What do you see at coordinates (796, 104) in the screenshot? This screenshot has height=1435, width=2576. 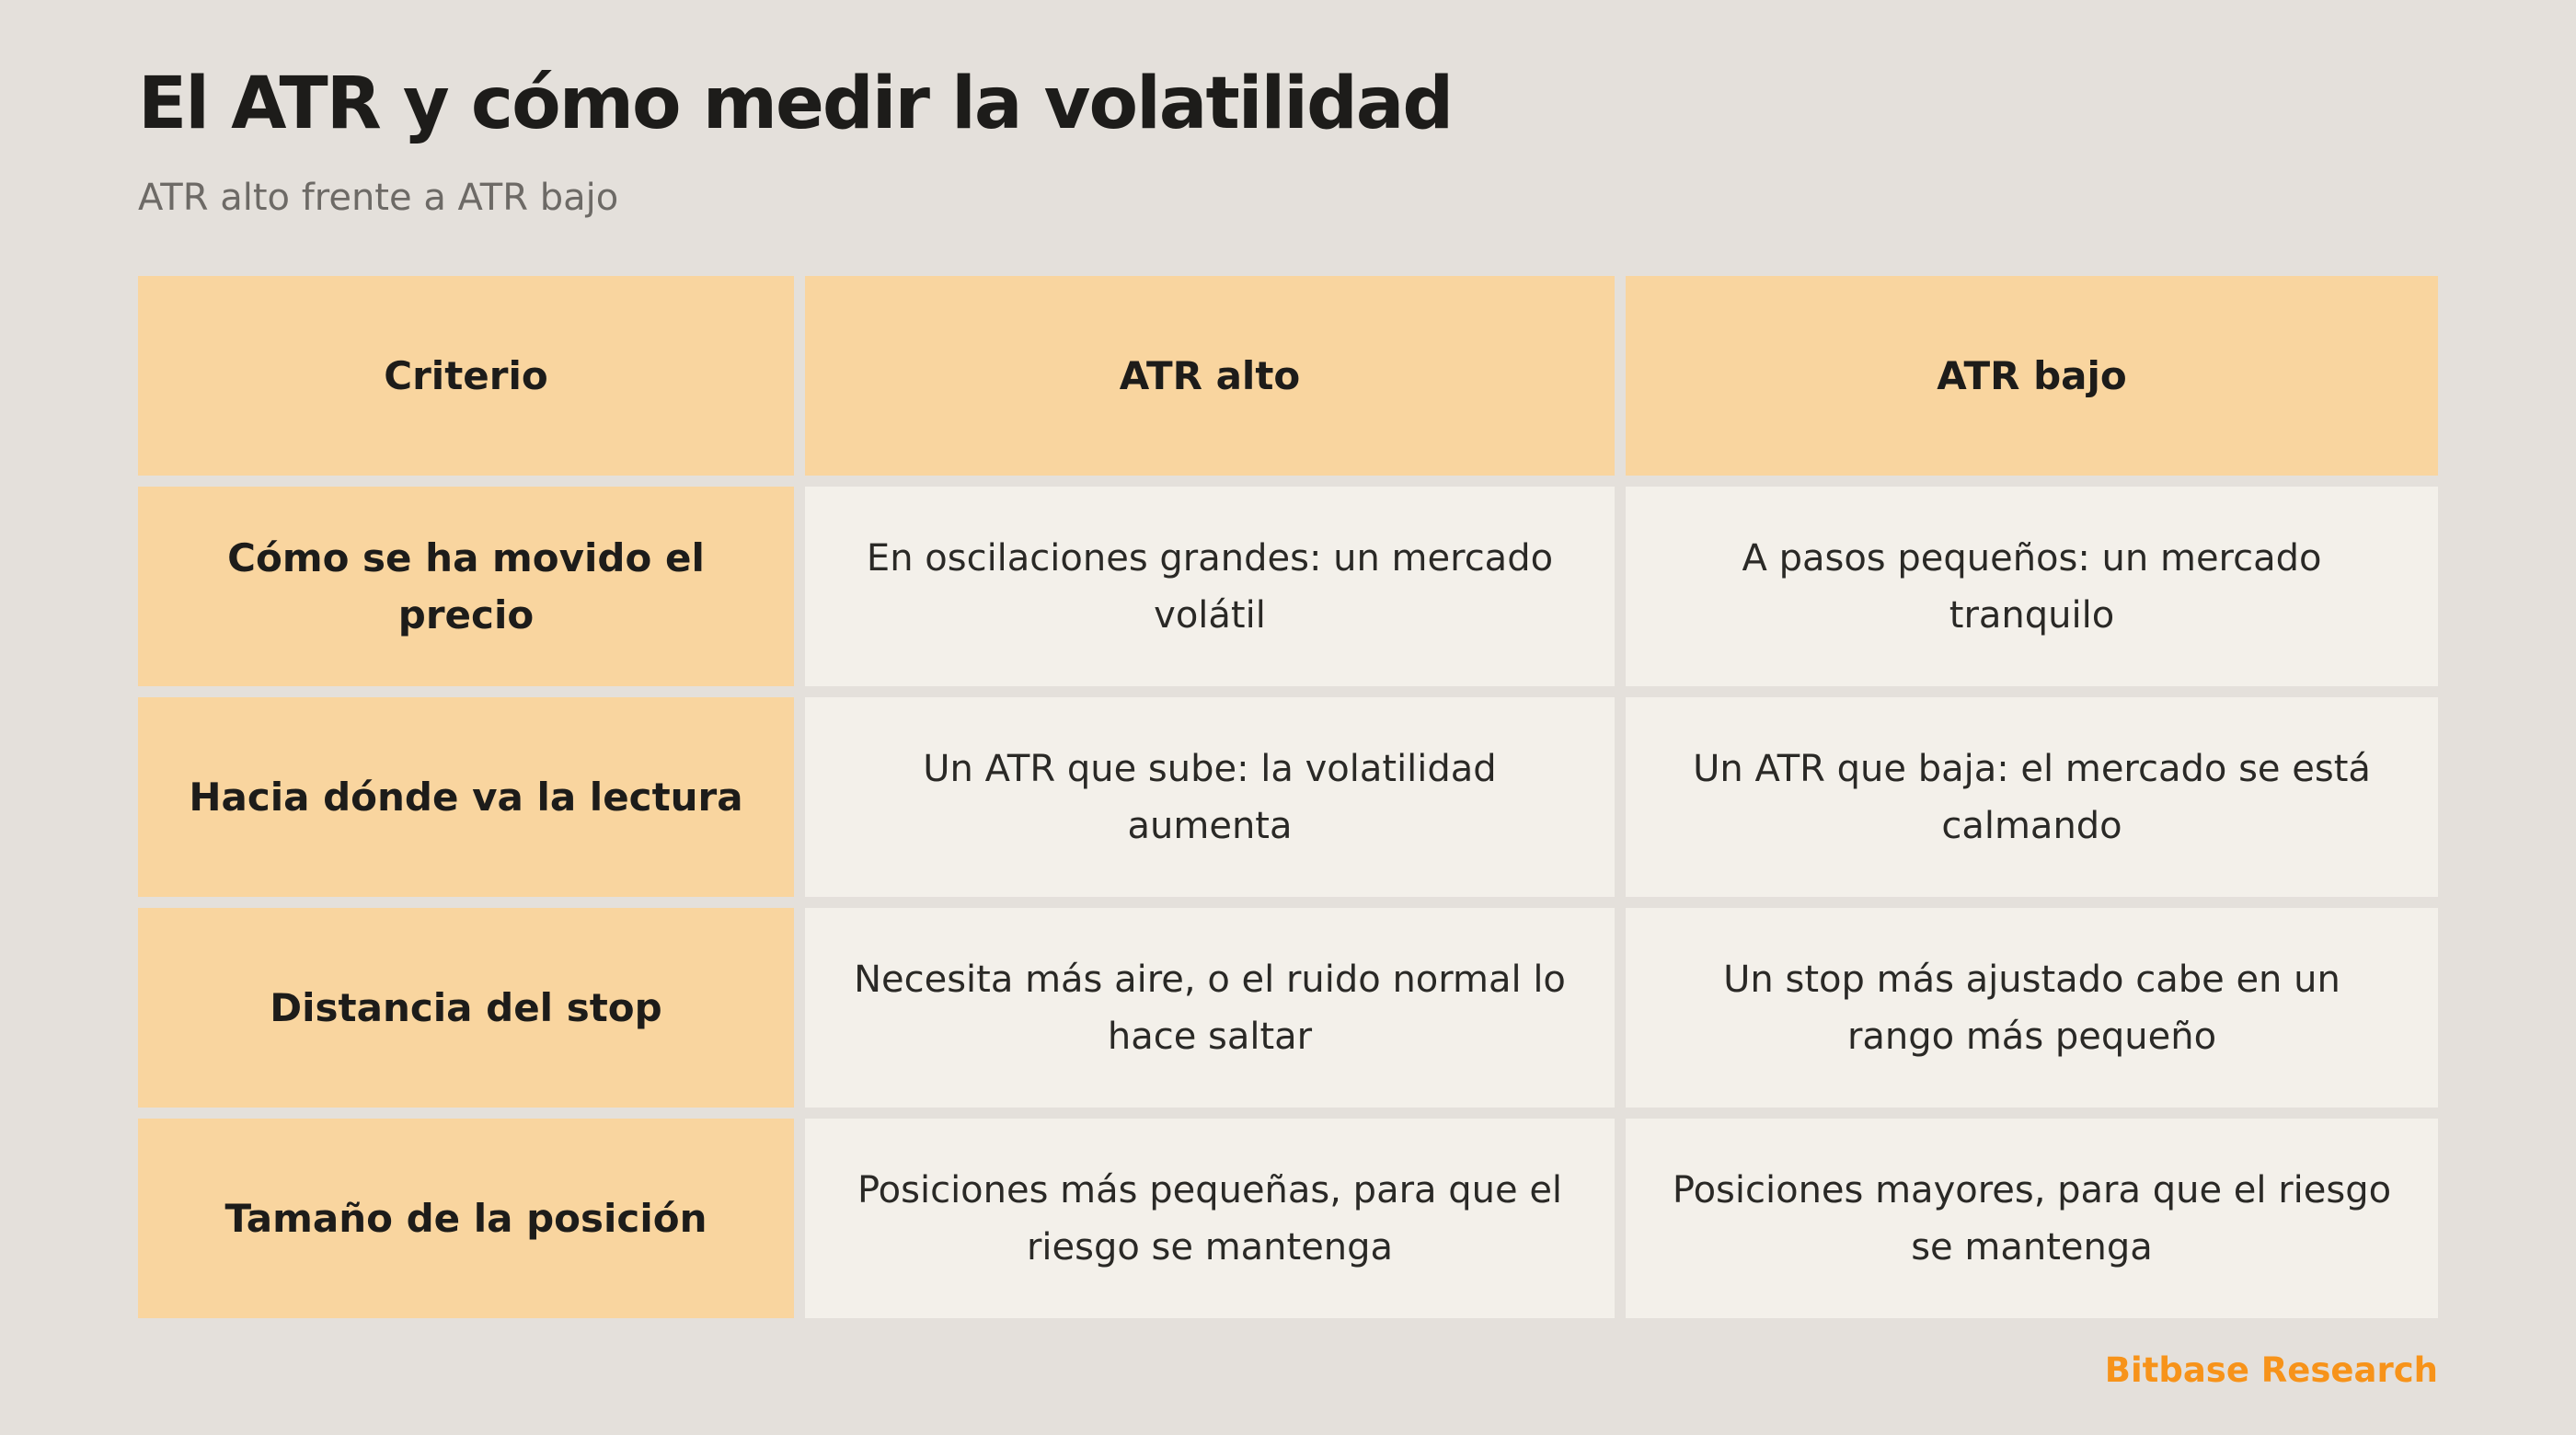 I see `page-title: El ATR y cómo medir la volatilidad` at bounding box center [796, 104].